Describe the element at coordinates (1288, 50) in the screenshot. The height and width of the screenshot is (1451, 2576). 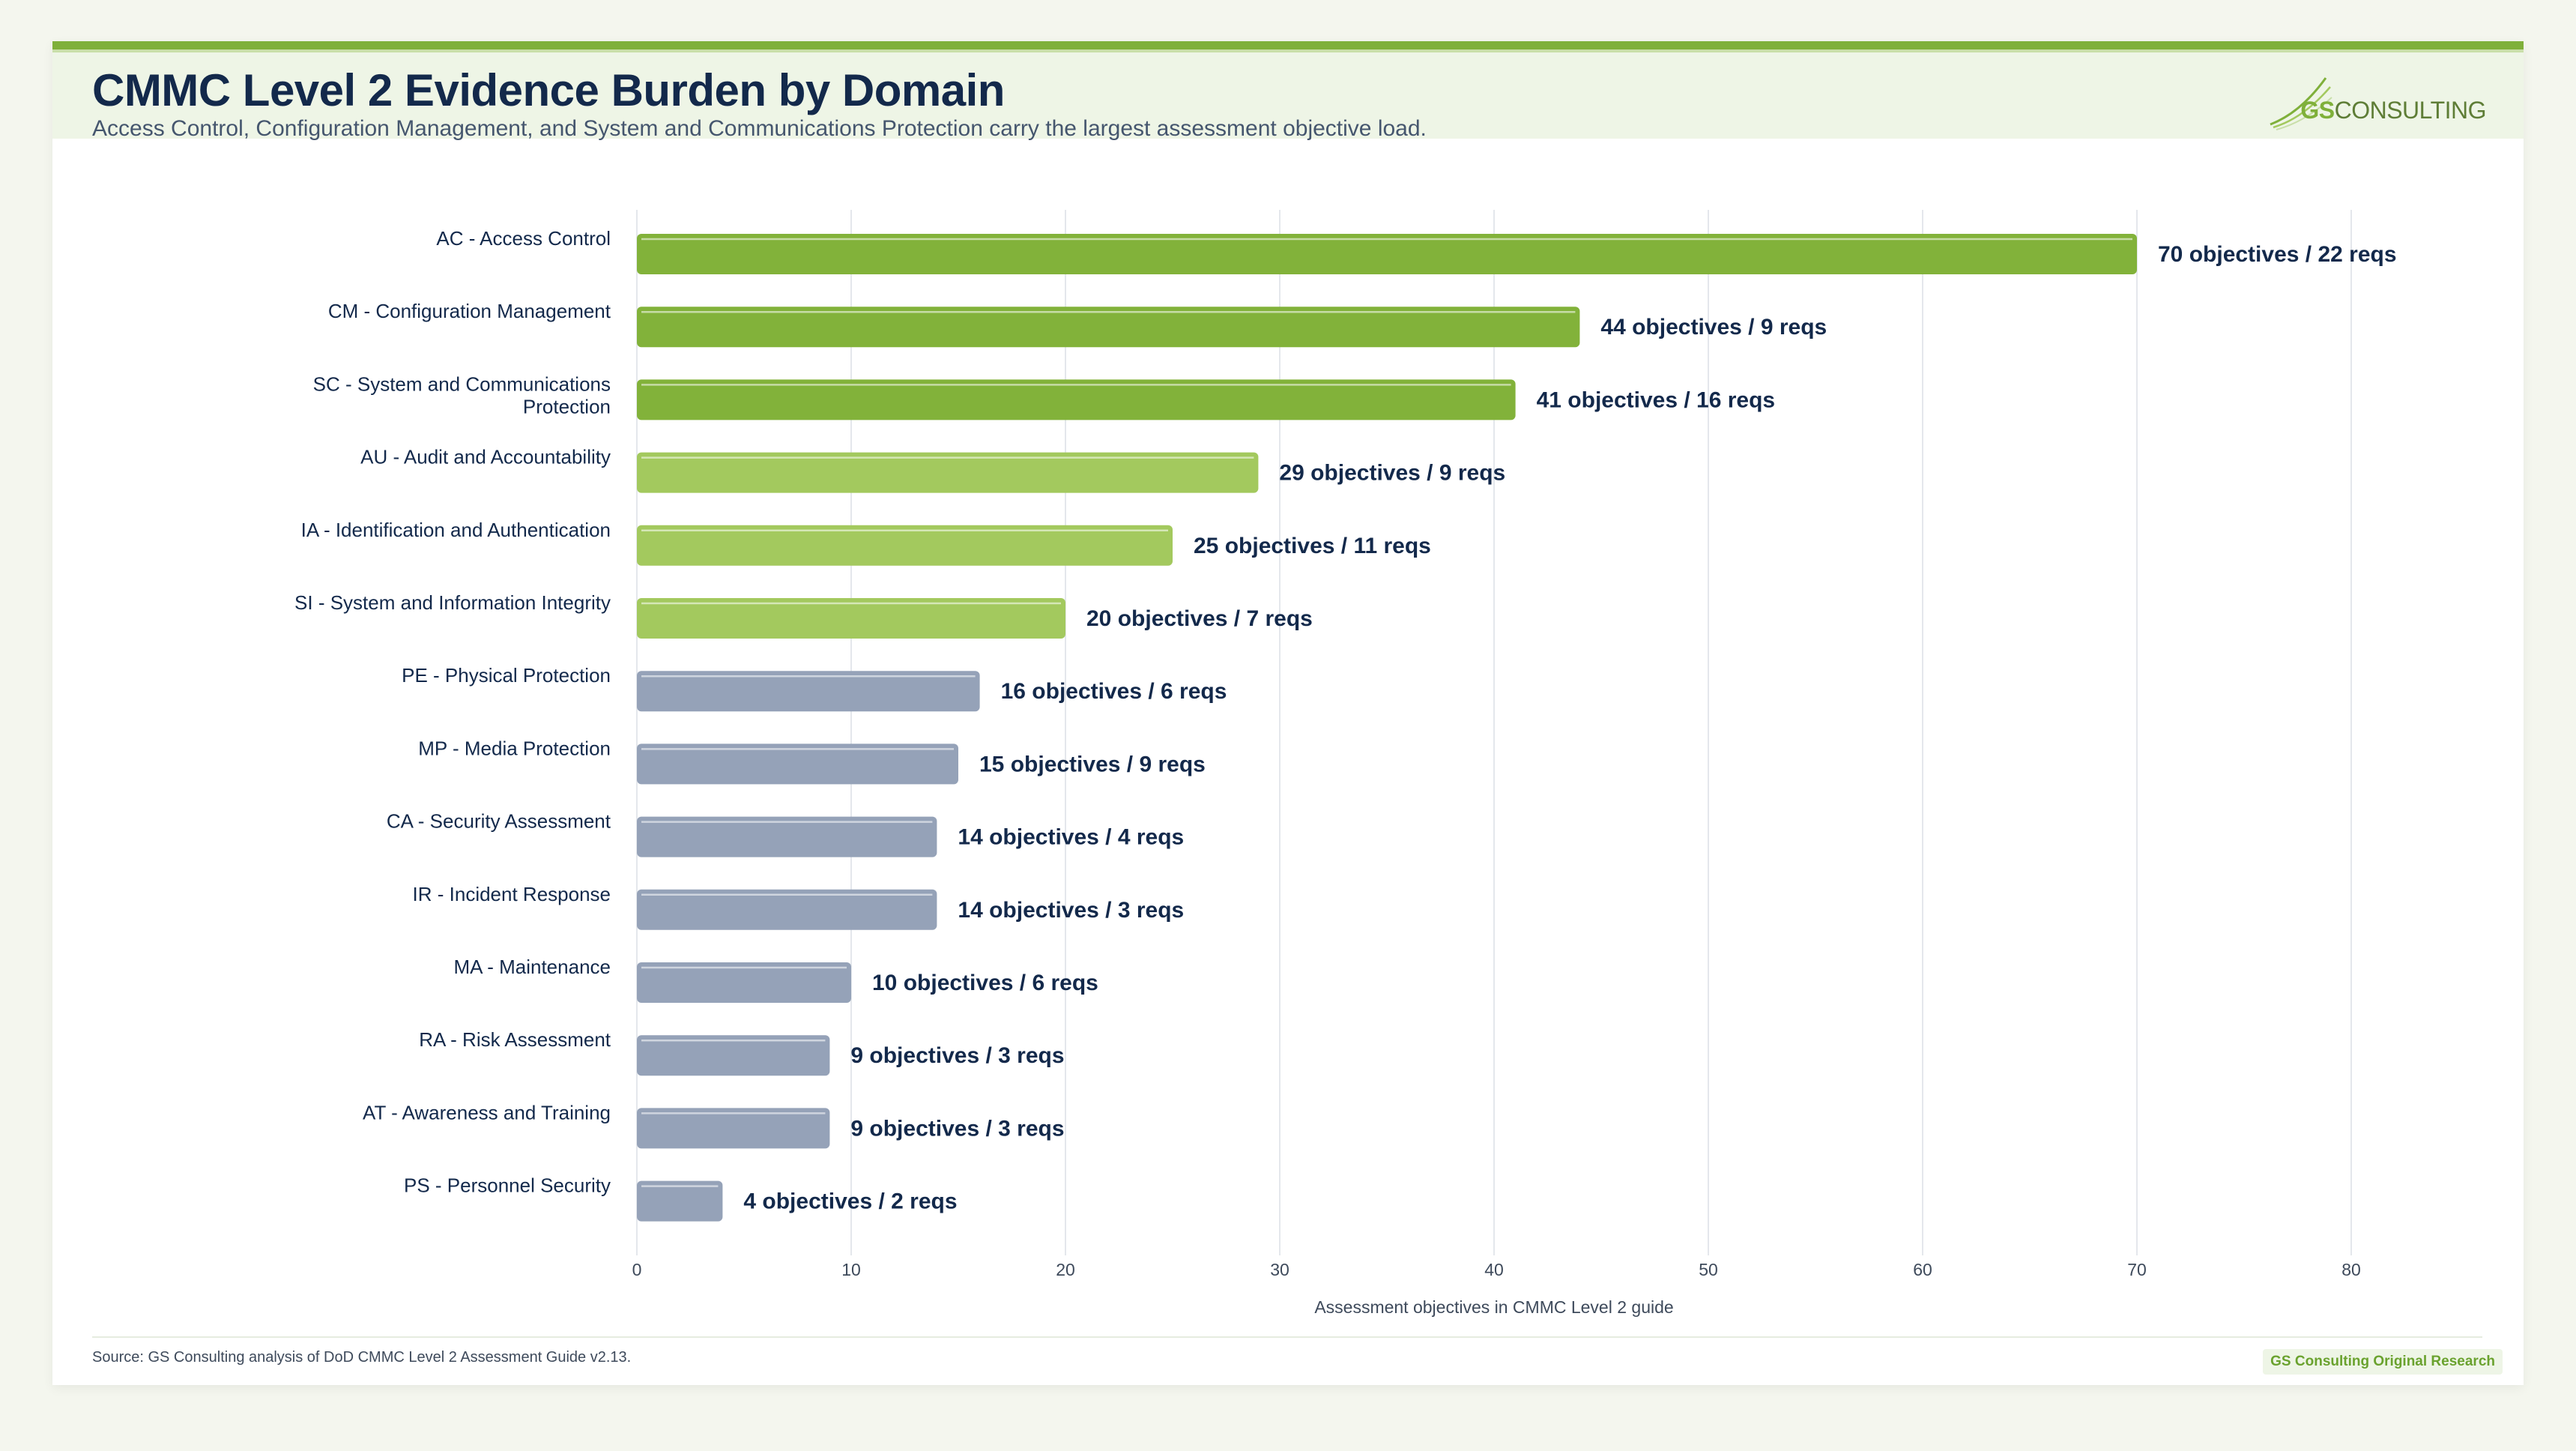
I see `accent-bar-light` at that location.